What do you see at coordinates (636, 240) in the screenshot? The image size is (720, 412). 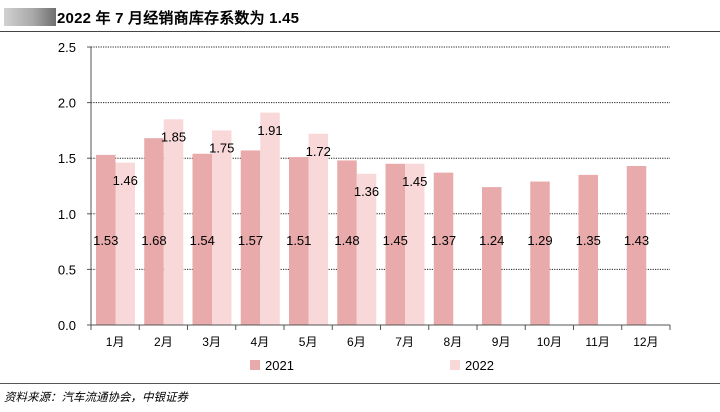 I see `data-label-2021: 1.43` at bounding box center [636, 240].